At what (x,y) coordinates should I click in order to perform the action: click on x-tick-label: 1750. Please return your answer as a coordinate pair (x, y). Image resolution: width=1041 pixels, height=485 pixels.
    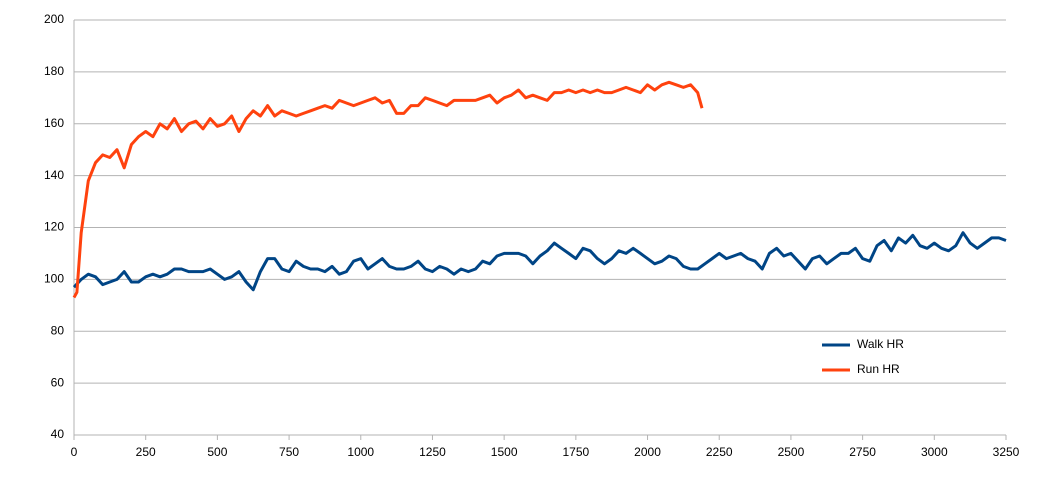
    Looking at the image, I should click on (575, 452).